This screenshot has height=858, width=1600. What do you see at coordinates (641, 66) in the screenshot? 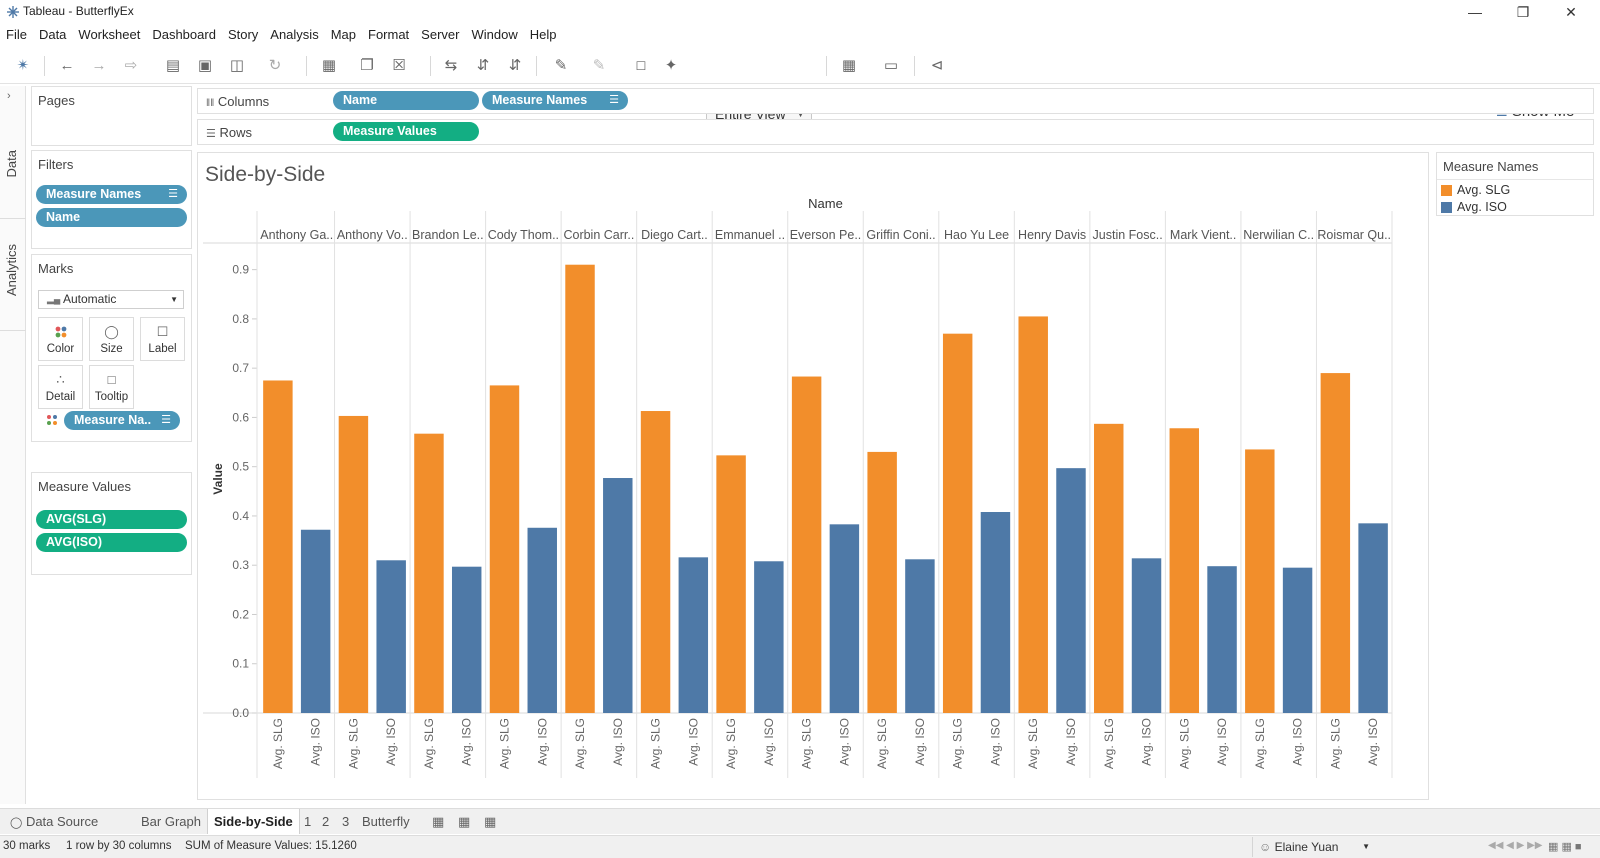
I see `show-mark-labels-icon: ☐` at bounding box center [641, 66].